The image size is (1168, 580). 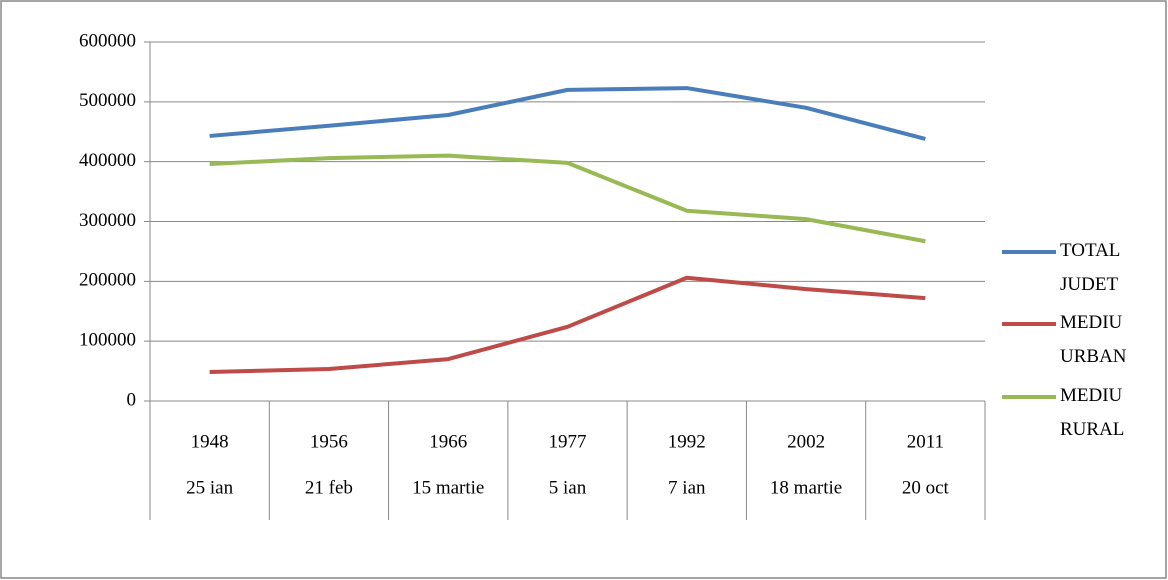 I want to click on legend-label: TOTAL JUDET, so click(x=1092, y=267).